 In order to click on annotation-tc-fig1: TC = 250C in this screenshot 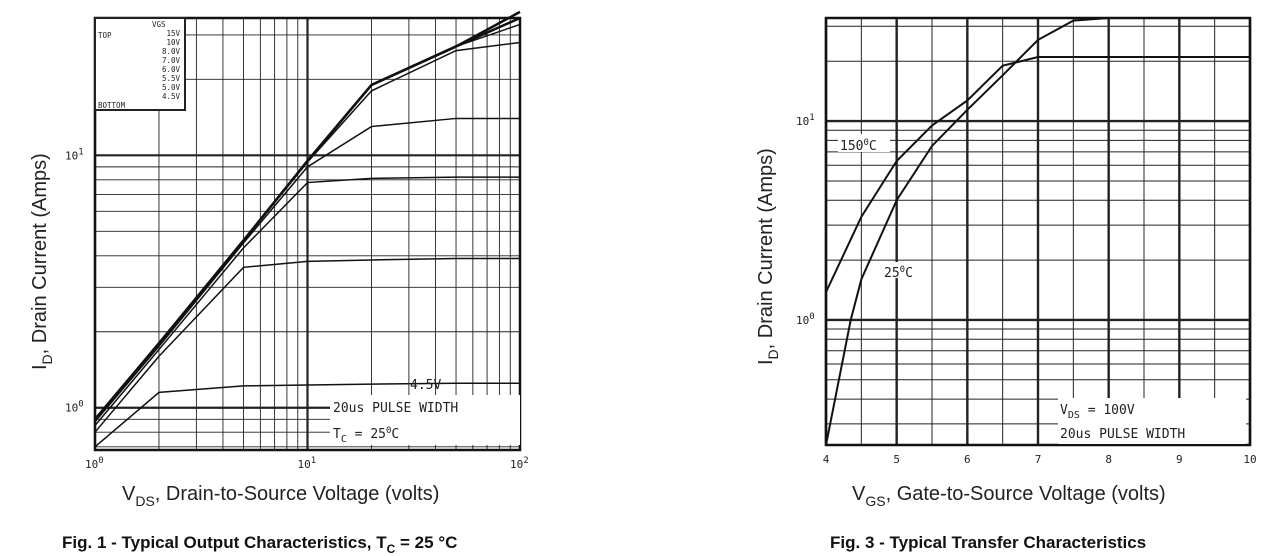, I will do `click(366, 435)`.